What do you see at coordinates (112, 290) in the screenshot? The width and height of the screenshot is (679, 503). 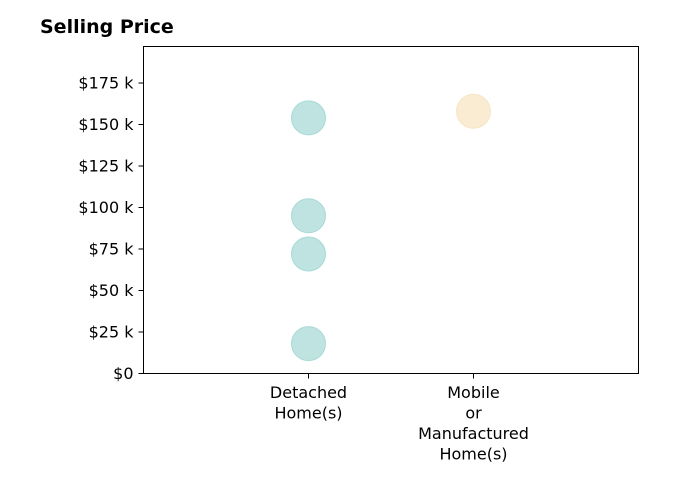 I see `y-tick-label: $50 k` at bounding box center [112, 290].